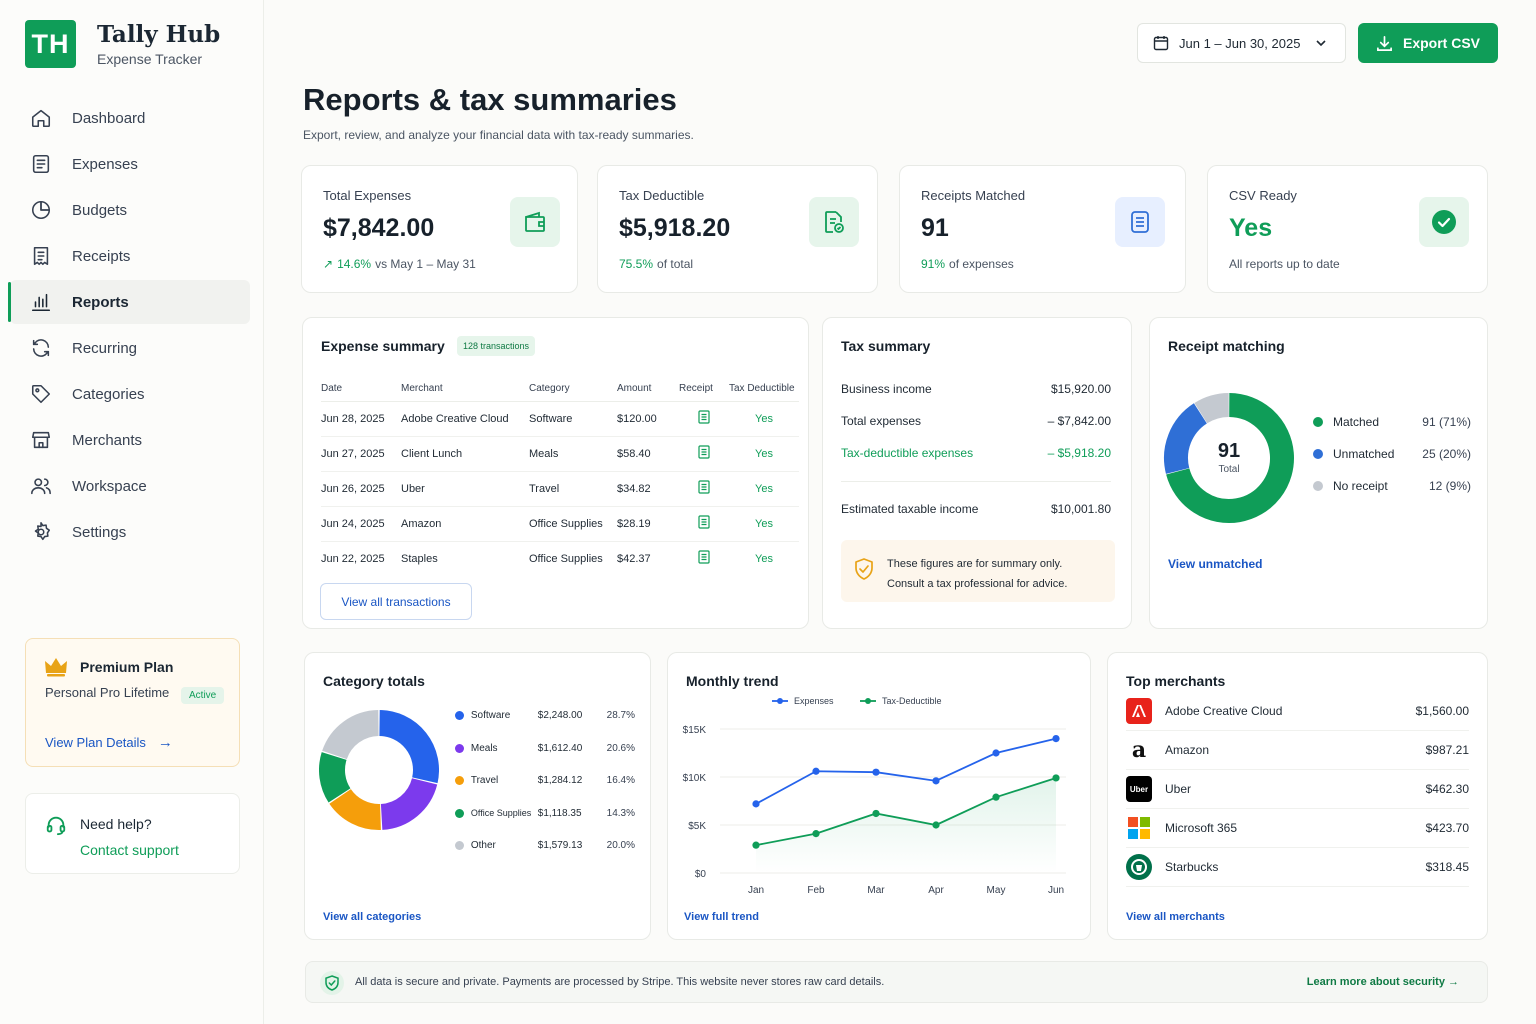 Image resolution: width=1536 pixels, height=1024 pixels. What do you see at coordinates (1297, 750) in the screenshot?
I see `merchant-row: a Amazon $987.21` at bounding box center [1297, 750].